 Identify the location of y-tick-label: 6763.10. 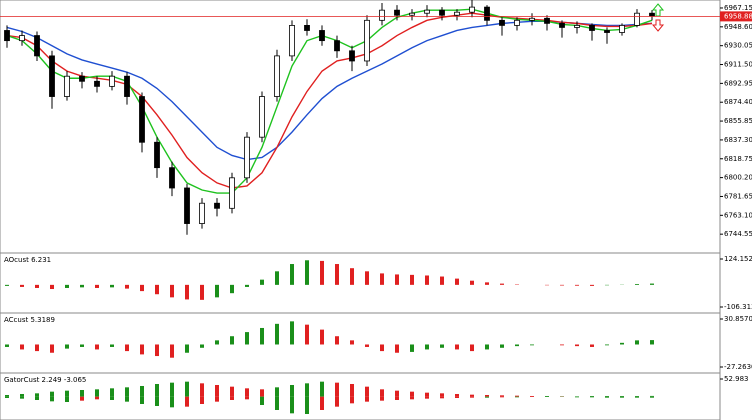
(738, 215).